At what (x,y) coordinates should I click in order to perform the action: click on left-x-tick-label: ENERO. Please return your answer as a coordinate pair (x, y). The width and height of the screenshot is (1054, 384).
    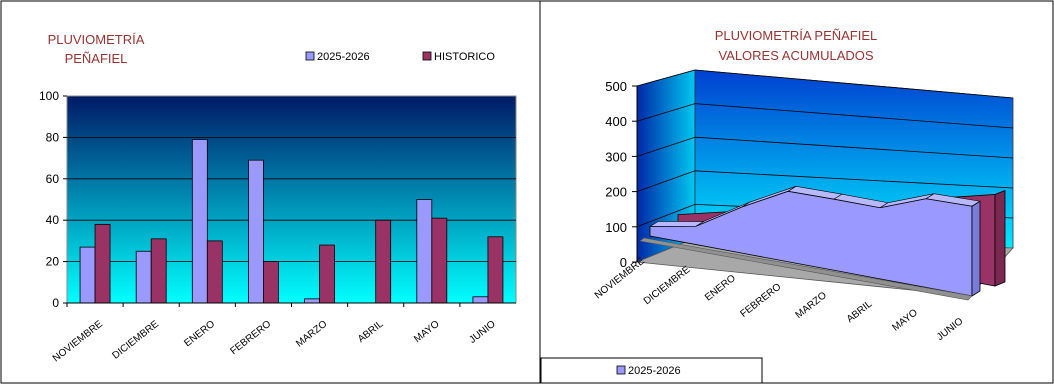
    Looking at the image, I should click on (199, 334).